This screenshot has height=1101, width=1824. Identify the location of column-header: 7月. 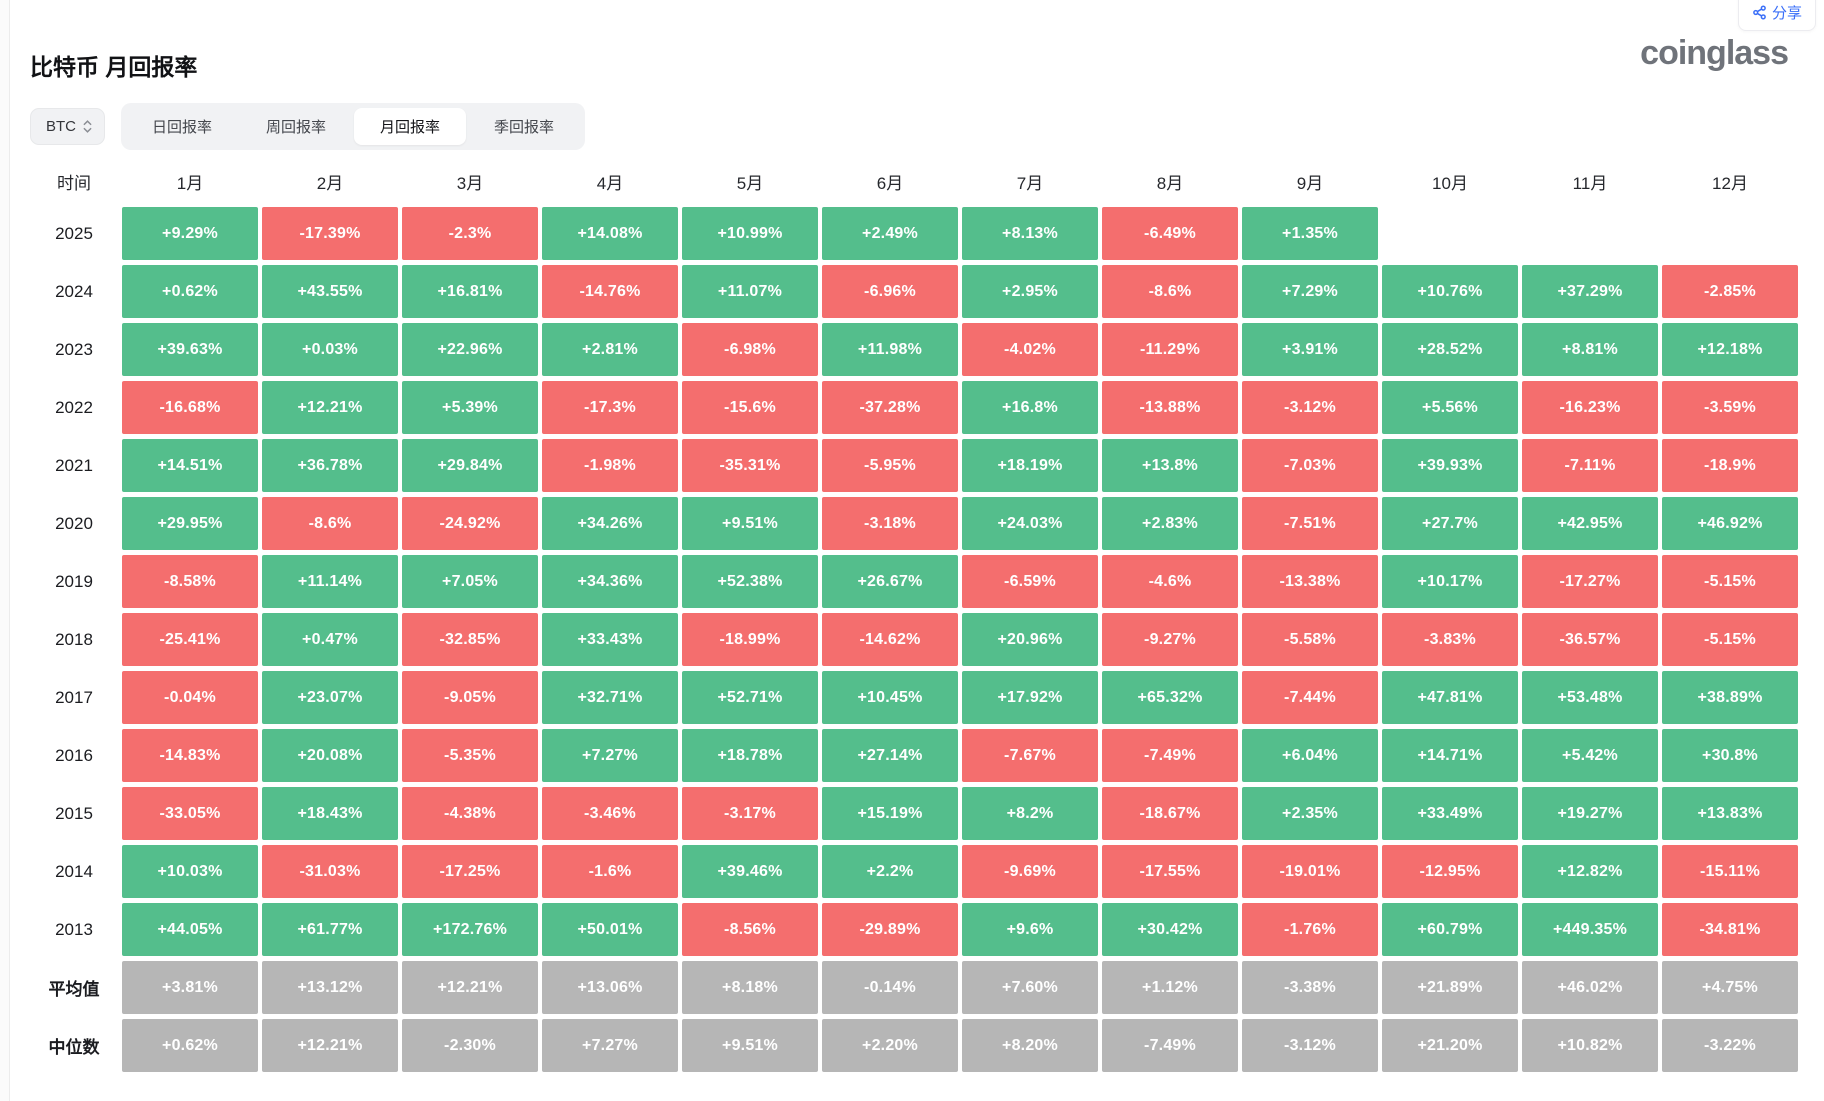
(1030, 181).